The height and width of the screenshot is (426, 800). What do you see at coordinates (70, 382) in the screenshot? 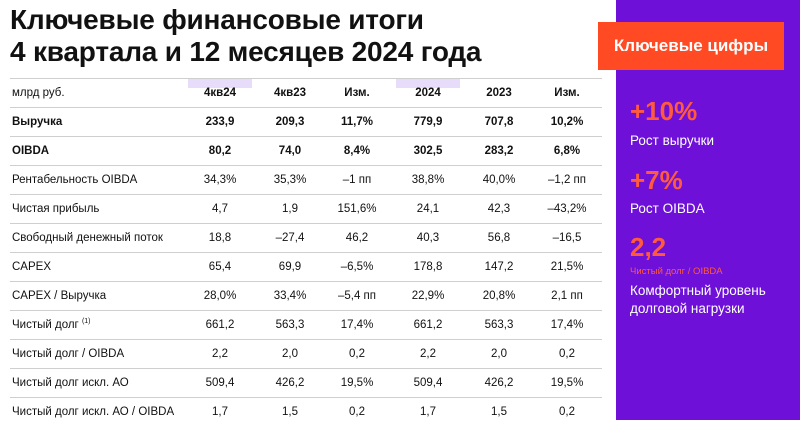
I see `row-label-text: Чистый долг искл. АО` at bounding box center [70, 382].